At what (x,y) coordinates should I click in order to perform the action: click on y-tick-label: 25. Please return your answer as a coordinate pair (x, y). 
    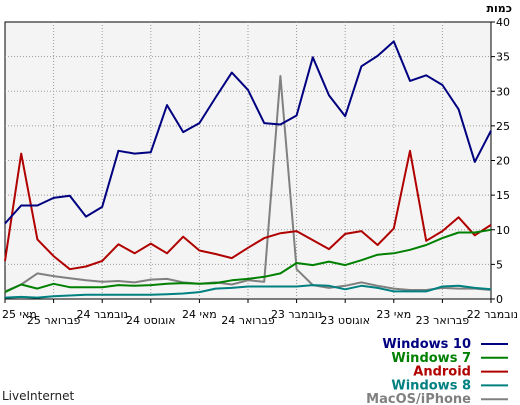
    Looking at the image, I should click on (503, 126).